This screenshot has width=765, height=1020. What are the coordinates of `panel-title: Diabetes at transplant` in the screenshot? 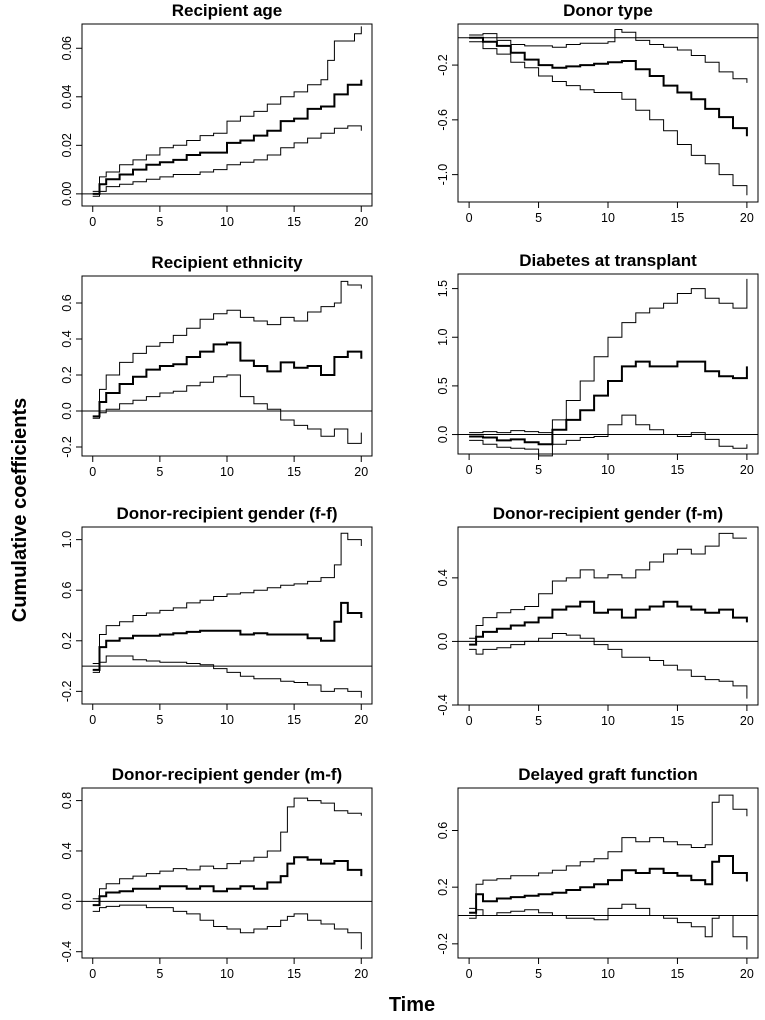 It's located at (608, 260).